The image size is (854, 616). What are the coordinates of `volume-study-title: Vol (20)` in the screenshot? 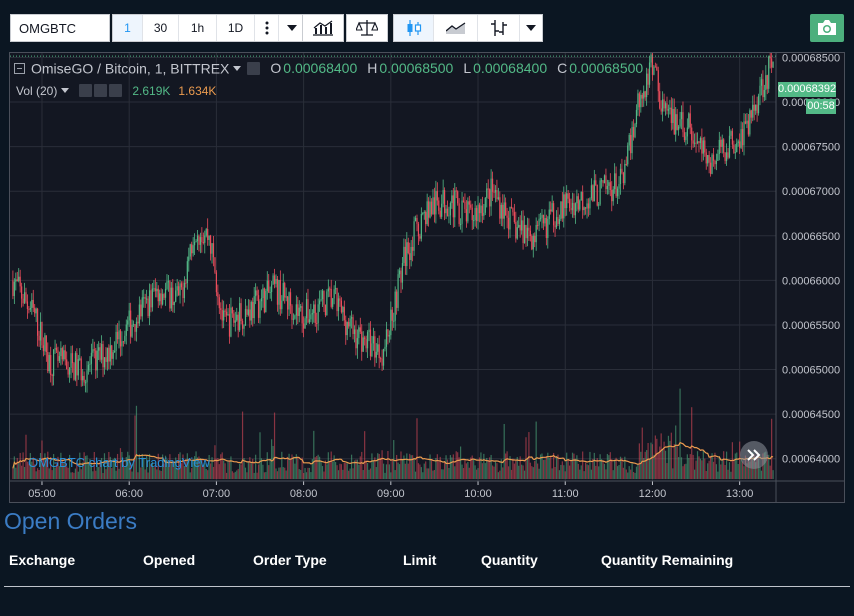 It's located at (37, 90).